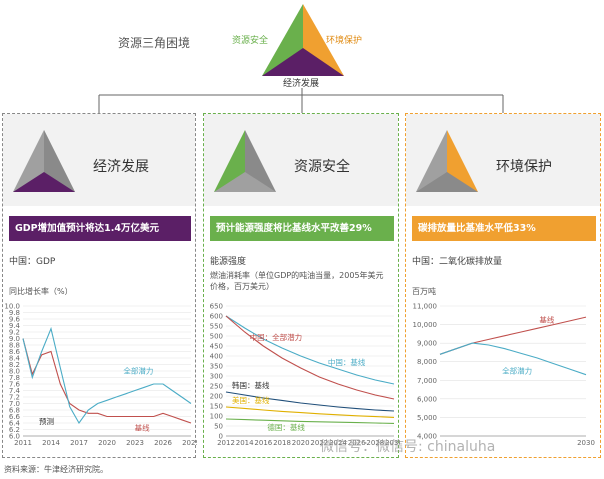  I want to click on panel-resource-subtitle: 能源强度, so click(228, 262).